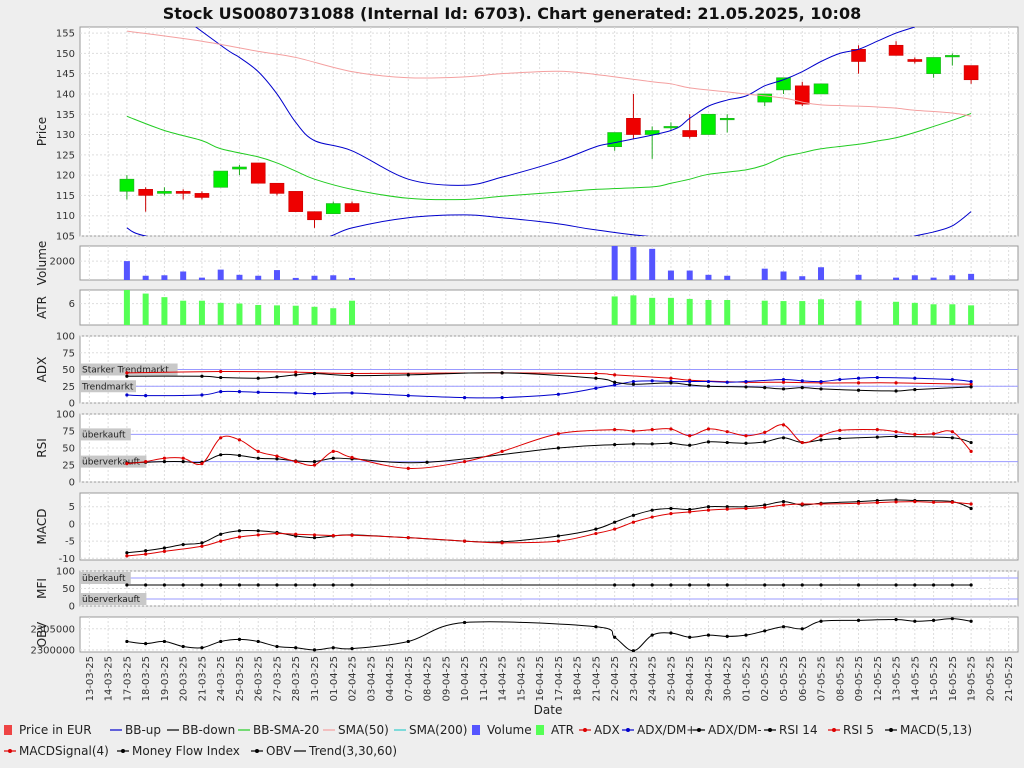  What do you see at coordinates (527, 307) in the screenshot?
I see `panel-atr: 6 ATR` at bounding box center [527, 307].